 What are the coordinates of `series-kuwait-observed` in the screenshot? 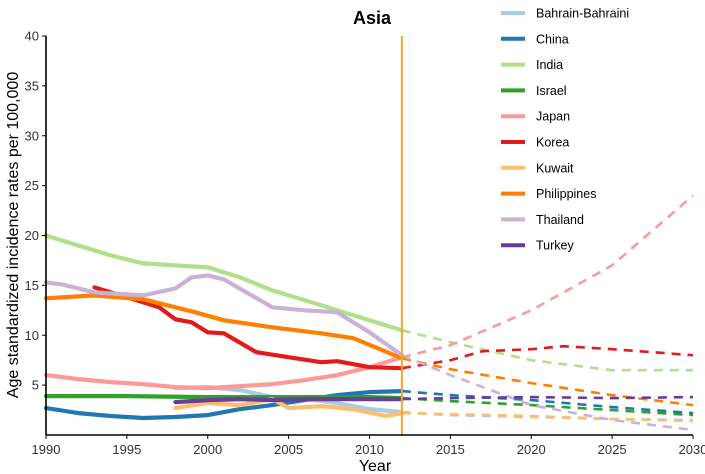 It's located at (288, 408).